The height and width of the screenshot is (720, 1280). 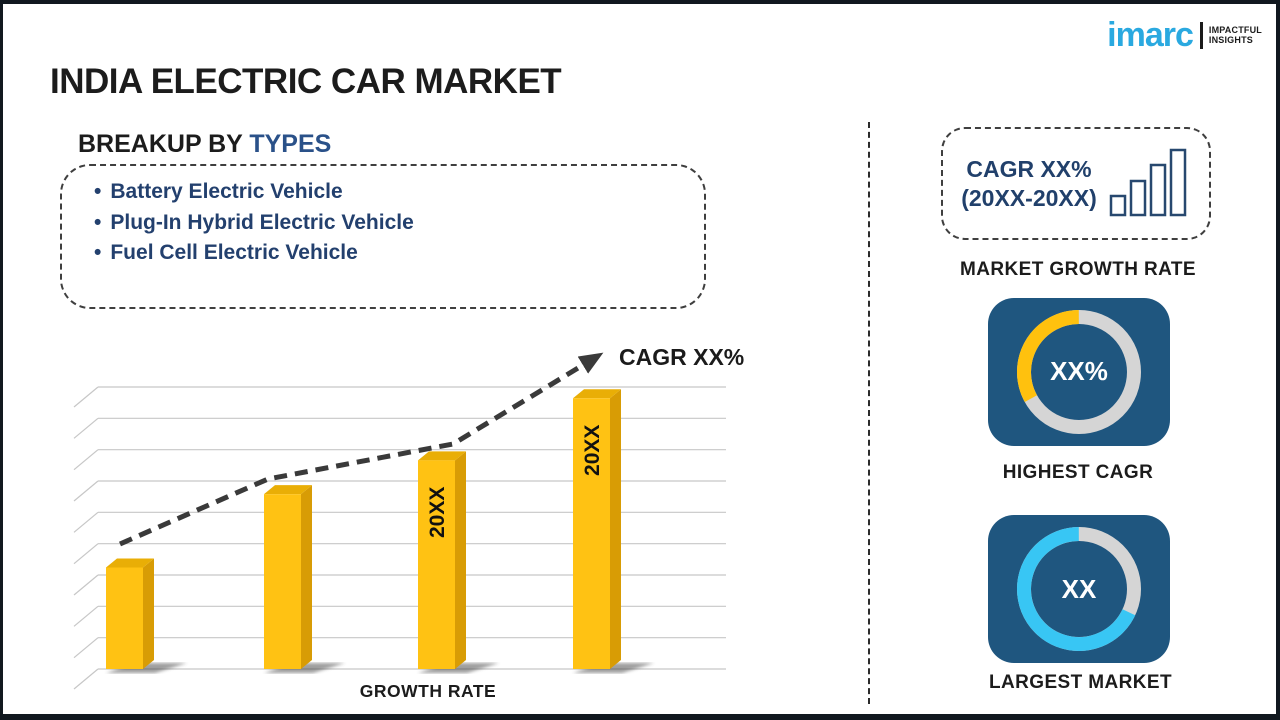 What do you see at coordinates (164, 144) in the screenshot?
I see `breakup-heading-prefix: BREAKUP BY` at bounding box center [164, 144].